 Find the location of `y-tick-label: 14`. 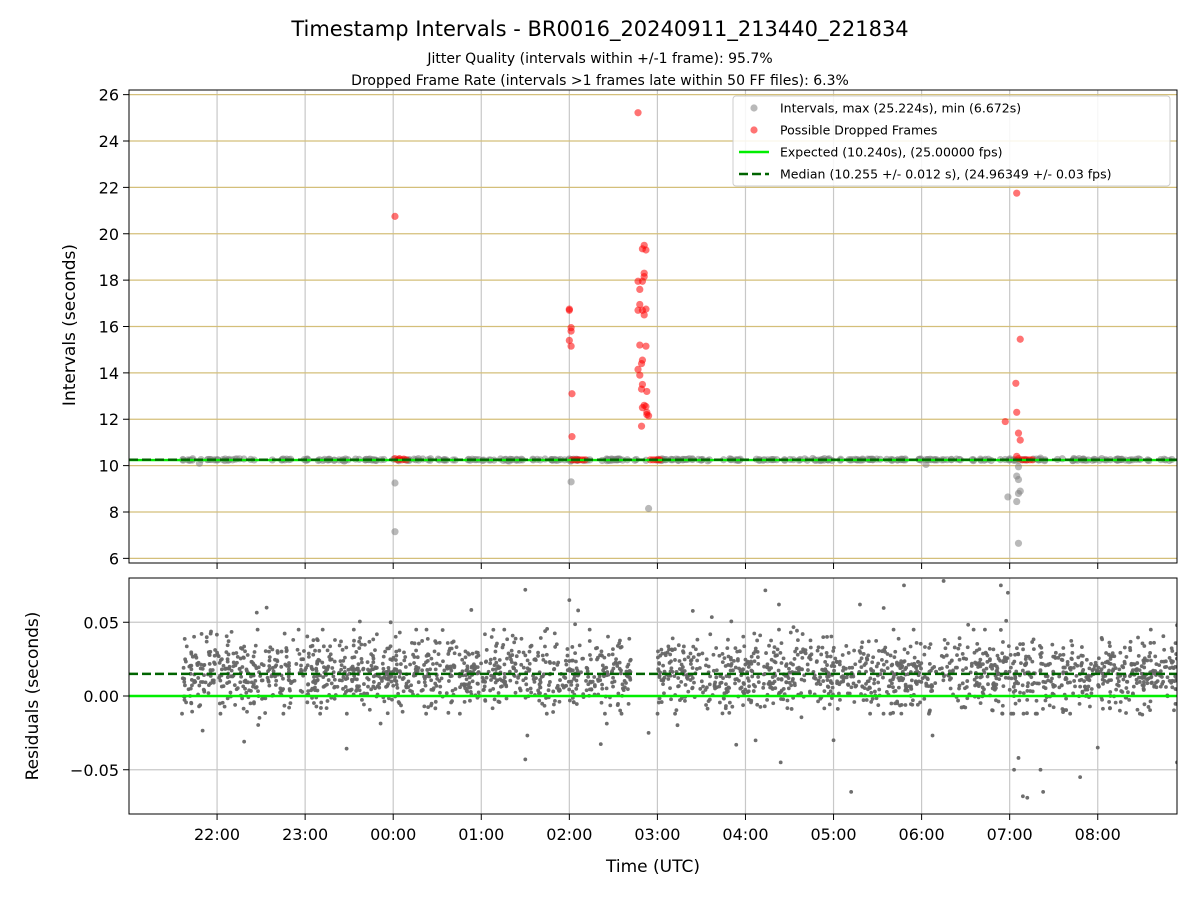

y-tick-label: 14 is located at coordinates (109, 373).